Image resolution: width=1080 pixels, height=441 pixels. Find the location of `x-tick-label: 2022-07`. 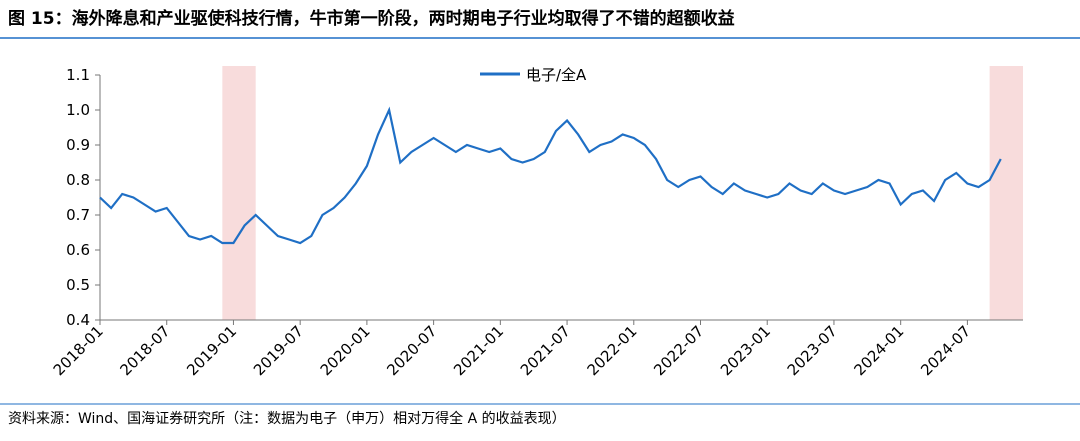

x-tick-label: 2022-07 is located at coordinates (678, 350).